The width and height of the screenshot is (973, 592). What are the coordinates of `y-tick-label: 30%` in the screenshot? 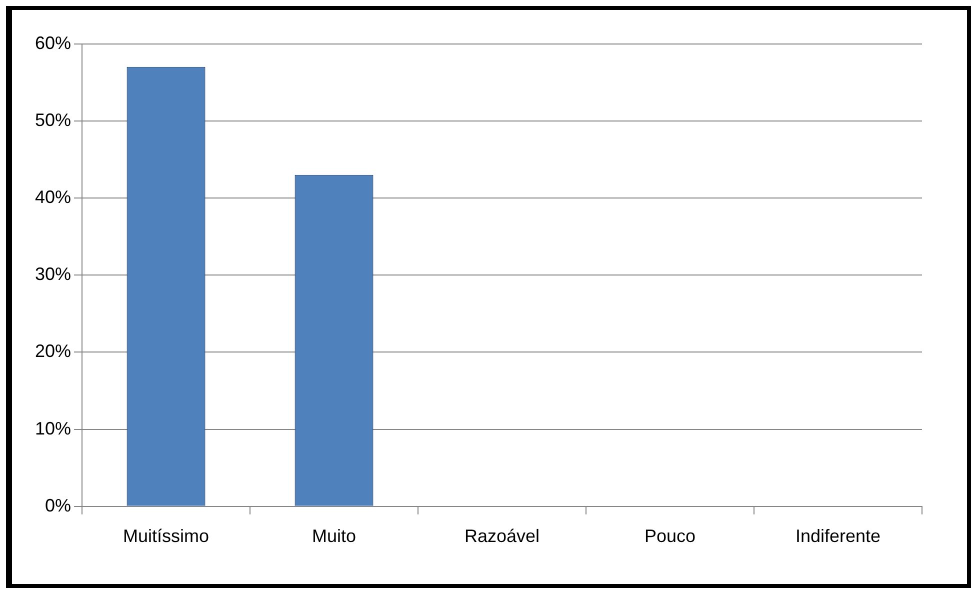 It's located at (53, 274).